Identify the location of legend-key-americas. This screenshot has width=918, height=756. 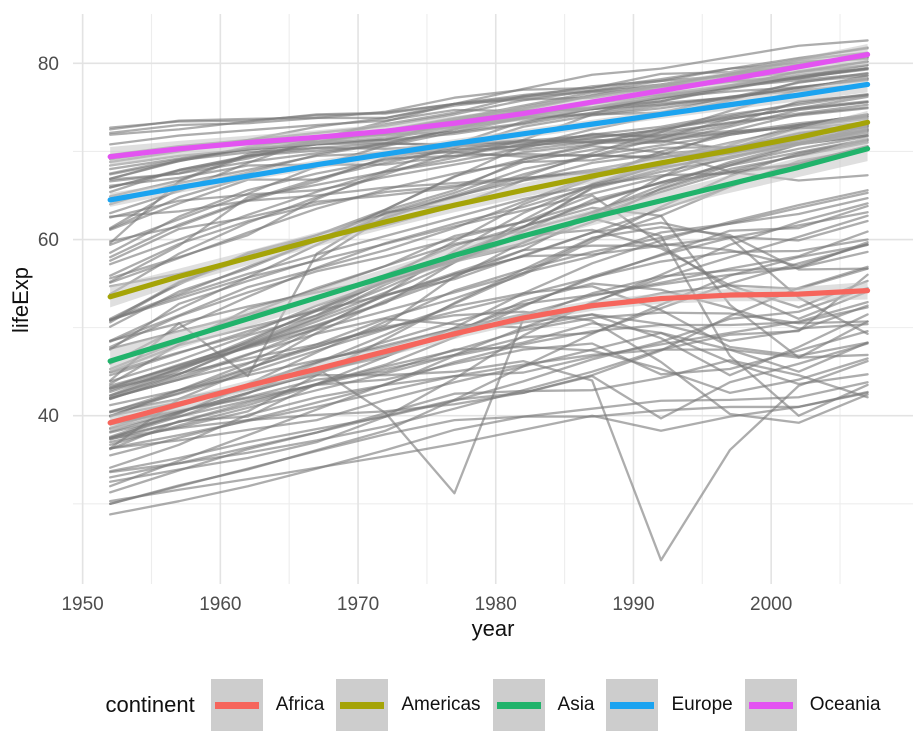
(362, 705).